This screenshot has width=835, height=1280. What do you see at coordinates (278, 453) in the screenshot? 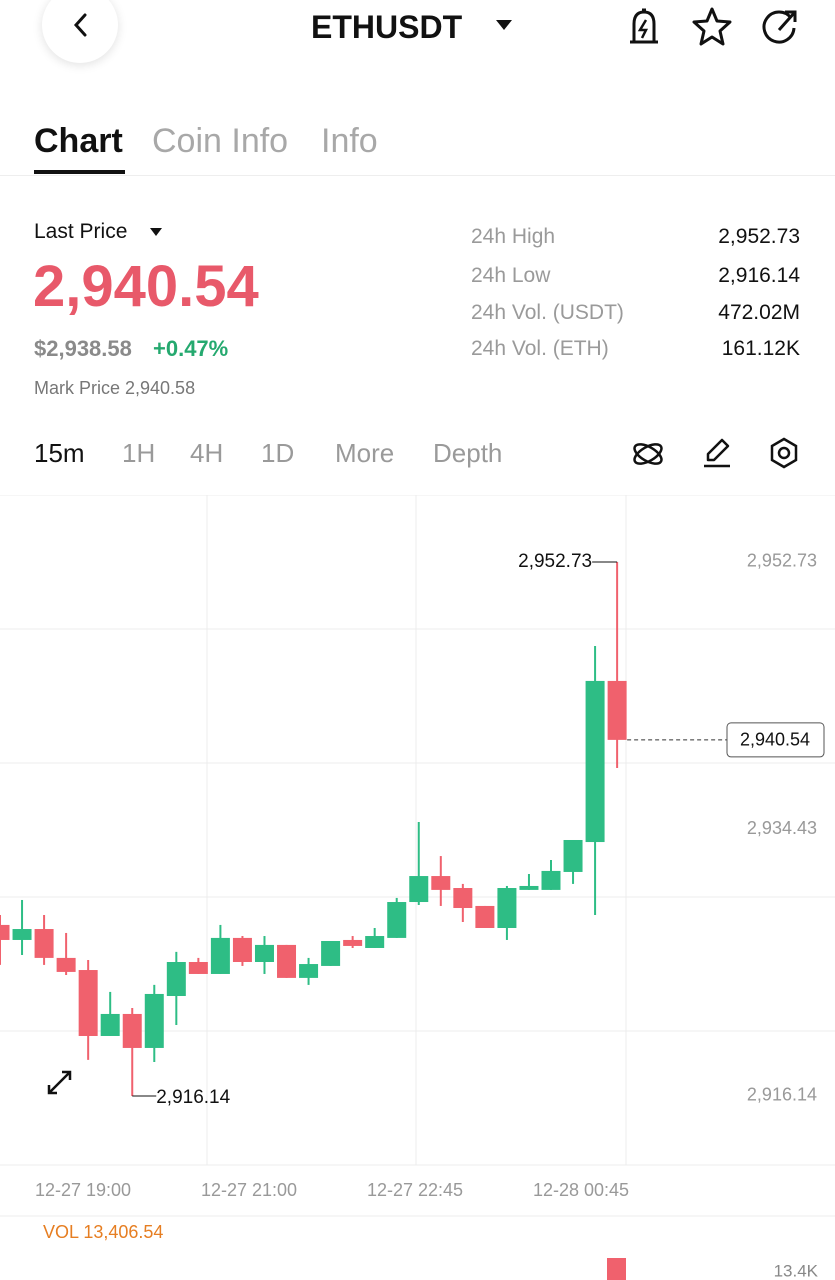
I see `interval: 1D` at bounding box center [278, 453].